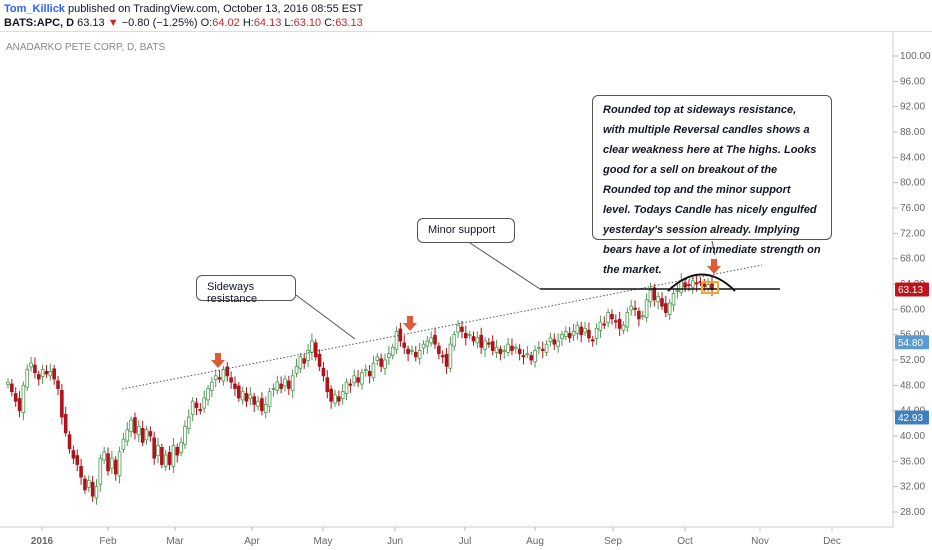  Describe the element at coordinates (912, 487) in the screenshot. I see `price-tick-label: 32.00` at that location.